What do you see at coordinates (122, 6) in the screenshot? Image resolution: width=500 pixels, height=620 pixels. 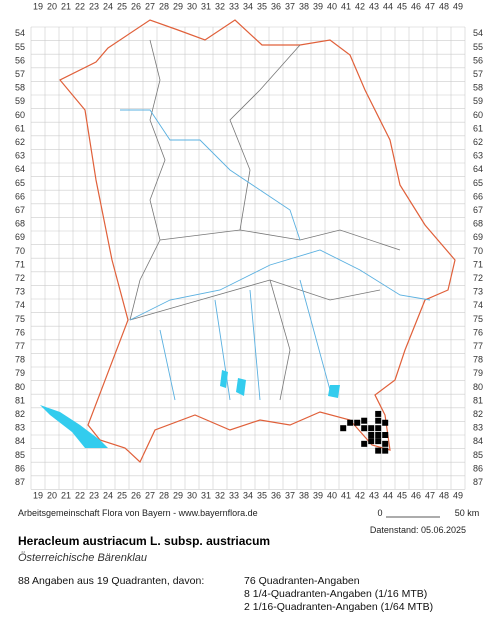 I see `column-label: 25` at bounding box center [122, 6].